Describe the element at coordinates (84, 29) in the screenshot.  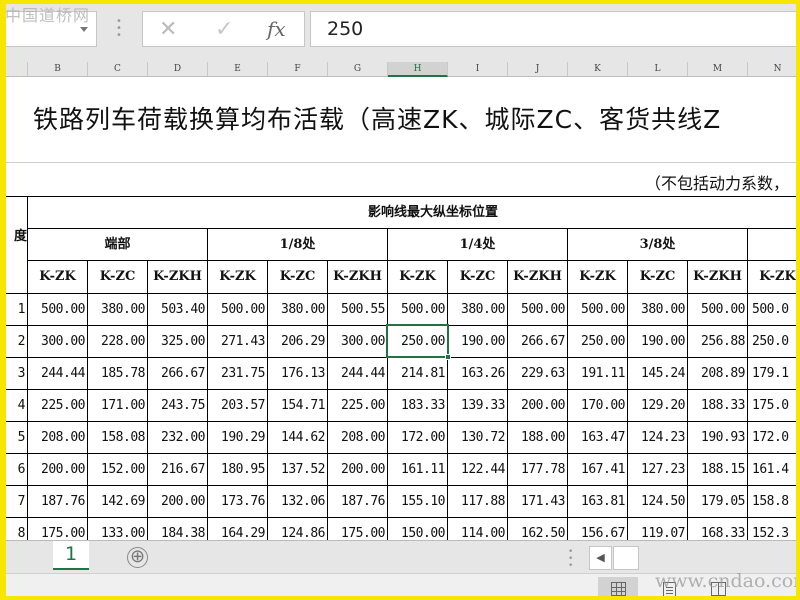
I see `chevron-down-icon` at that location.